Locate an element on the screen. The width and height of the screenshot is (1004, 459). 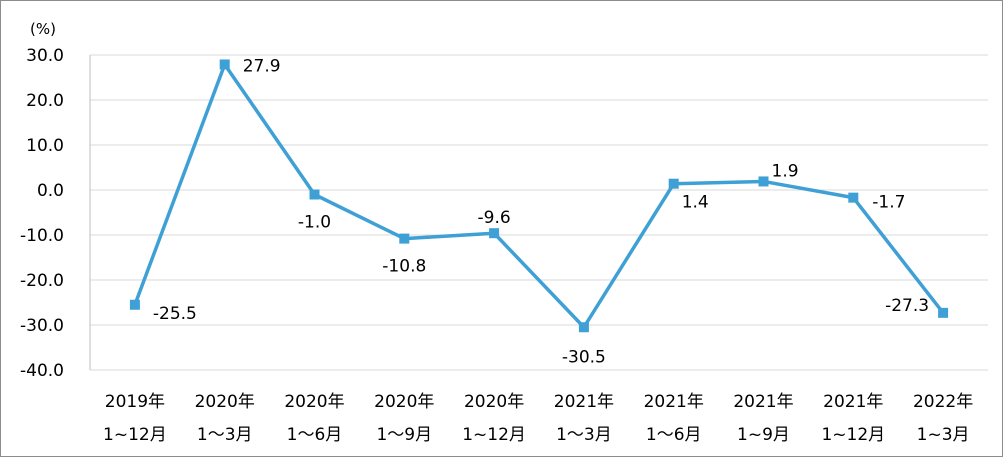
y-unit-label: (%) is located at coordinates (43, 29).